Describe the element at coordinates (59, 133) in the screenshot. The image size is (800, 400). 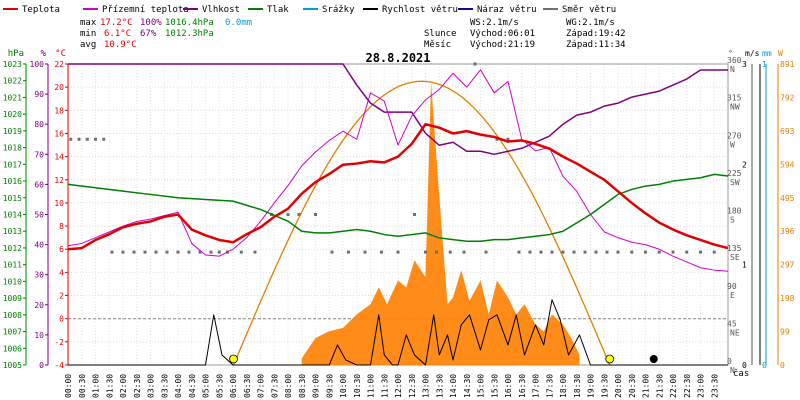
I see `celsius-axis-tick-label: 16` at that location.